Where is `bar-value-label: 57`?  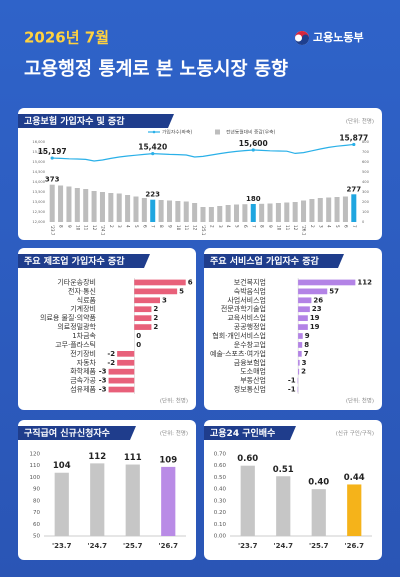
bar-value-label: 57 is located at coordinates (334, 291).